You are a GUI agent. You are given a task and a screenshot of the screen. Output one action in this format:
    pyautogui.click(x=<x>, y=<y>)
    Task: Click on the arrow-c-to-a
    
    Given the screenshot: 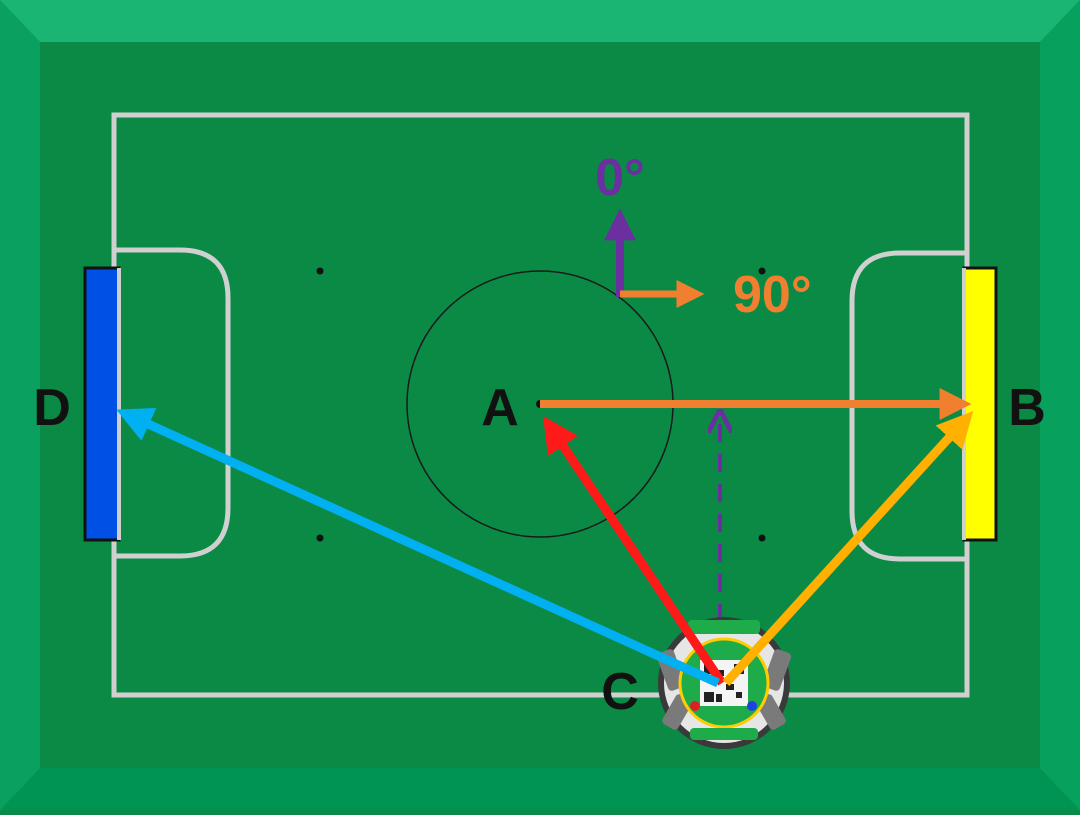 What is the action you would take?
    pyautogui.click(x=634, y=551)
    